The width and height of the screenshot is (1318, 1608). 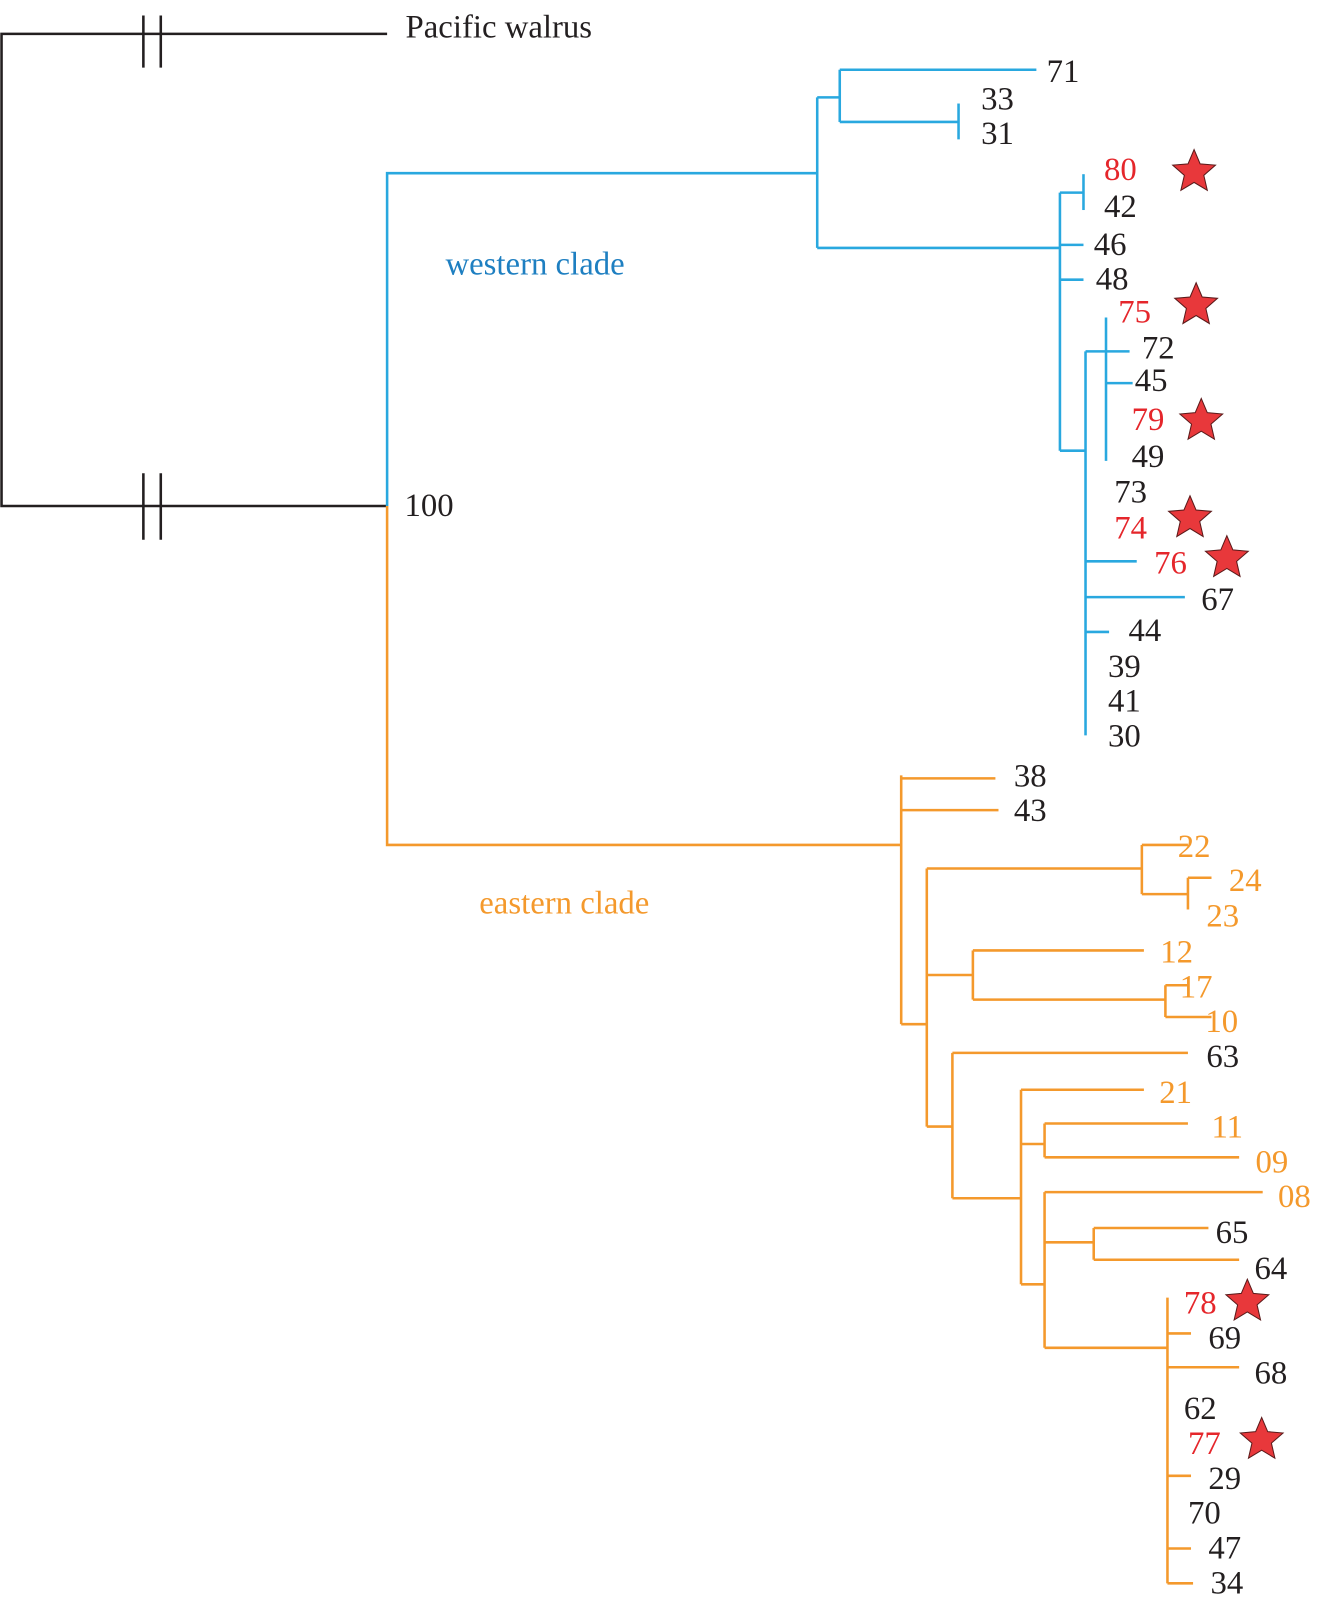 I want to click on eastern-clade-label: eastern clade, so click(x=564, y=903).